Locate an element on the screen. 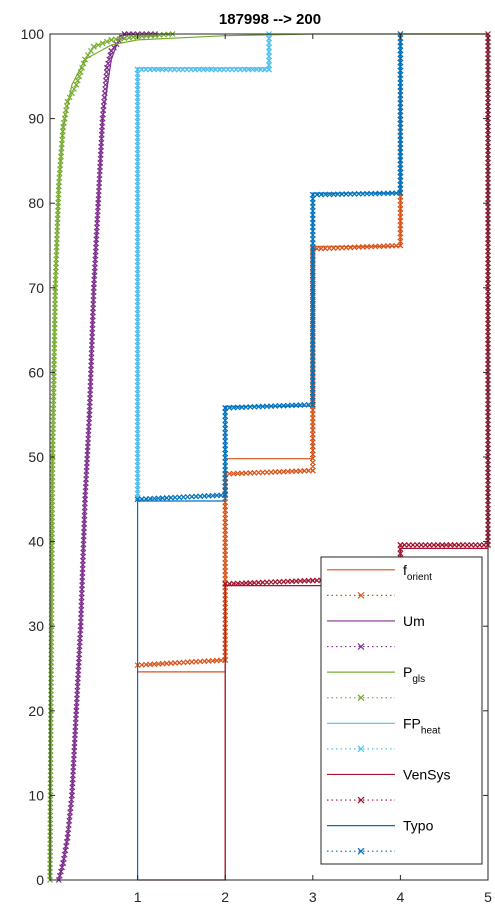  y-tick-label: 60 is located at coordinates (36, 372).